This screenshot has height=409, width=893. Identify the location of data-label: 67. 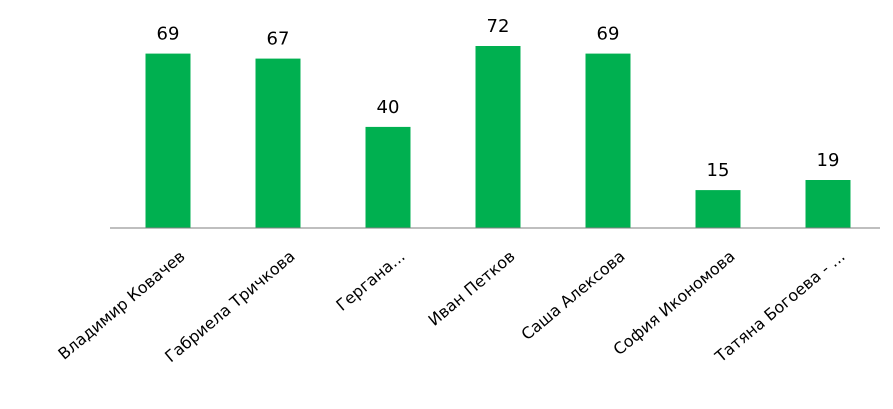
(278, 39).